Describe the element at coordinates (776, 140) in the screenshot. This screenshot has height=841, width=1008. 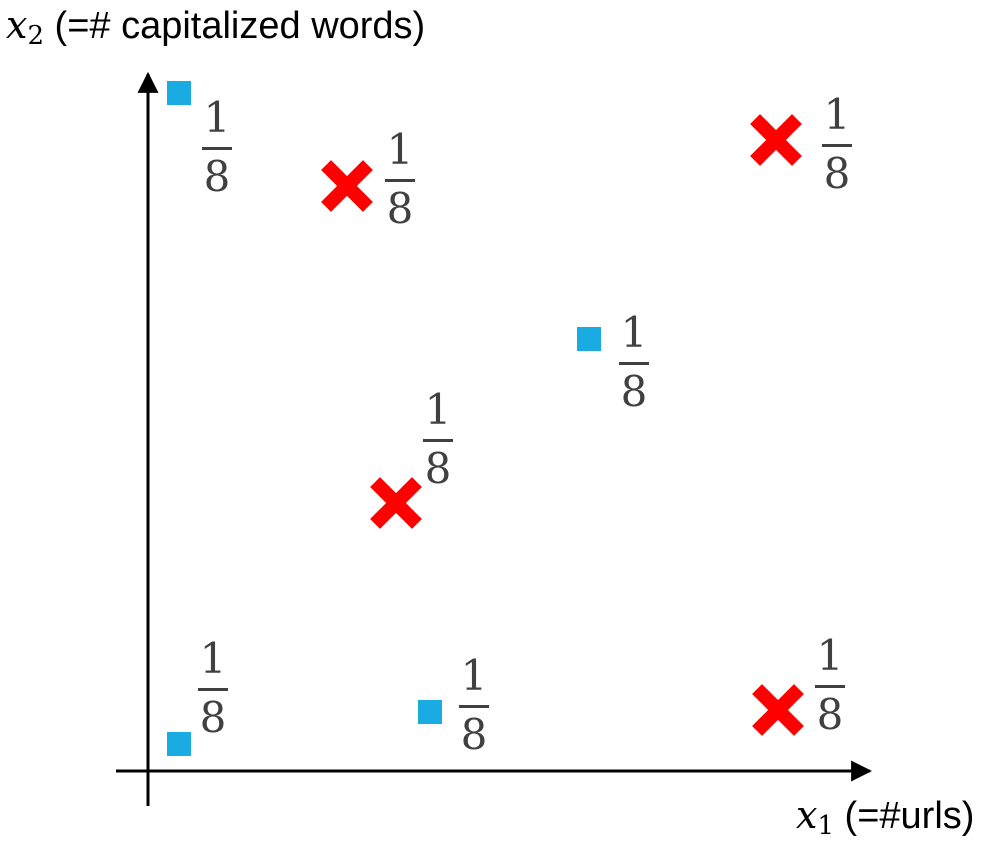
I see `marker-p3-x-marker-icon` at that location.